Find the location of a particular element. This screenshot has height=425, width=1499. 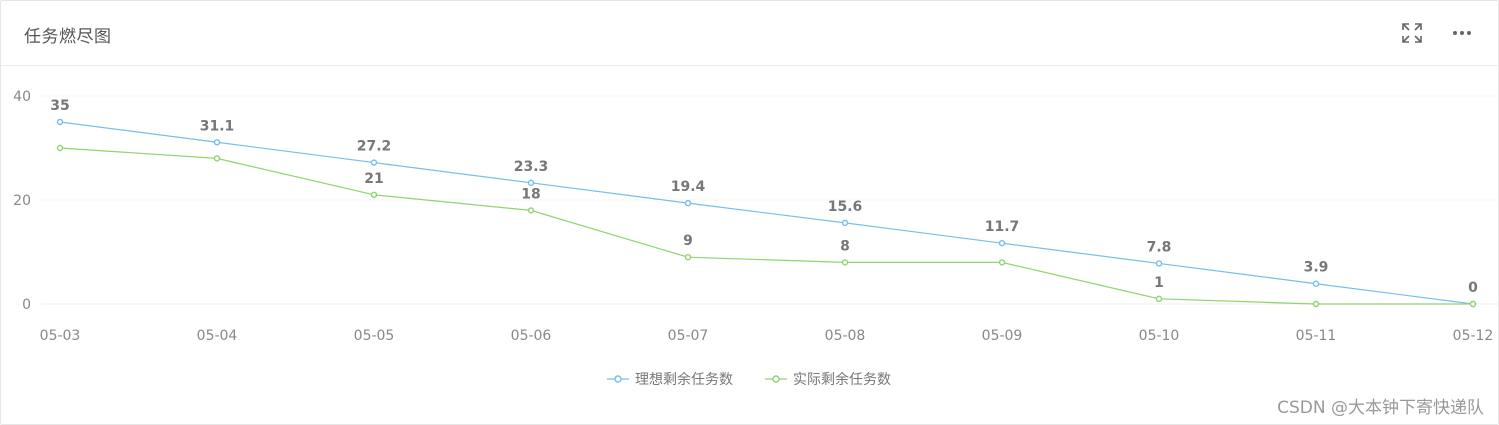

legend-item: 理想剩余任务数 is located at coordinates (670, 379).